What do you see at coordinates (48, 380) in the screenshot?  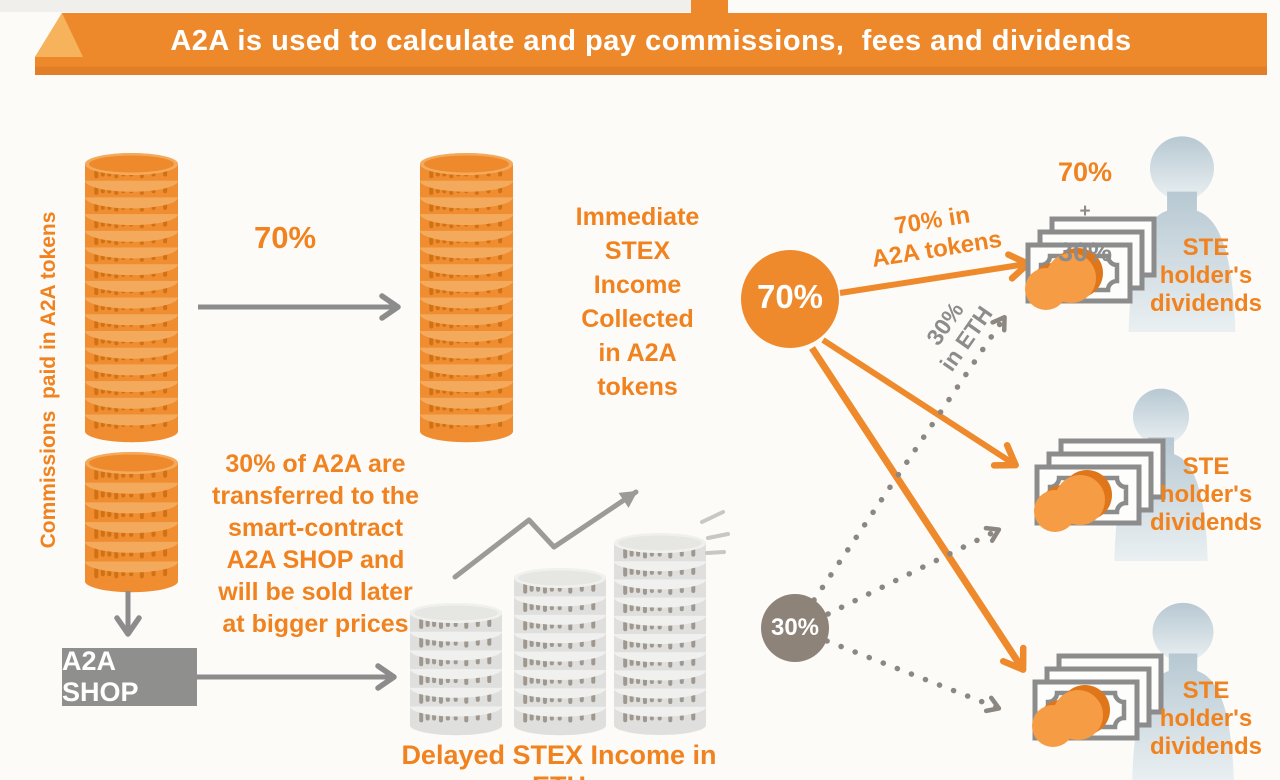 I see `commissions-vertical-label: Commissions paid in A2A tokens` at bounding box center [48, 380].